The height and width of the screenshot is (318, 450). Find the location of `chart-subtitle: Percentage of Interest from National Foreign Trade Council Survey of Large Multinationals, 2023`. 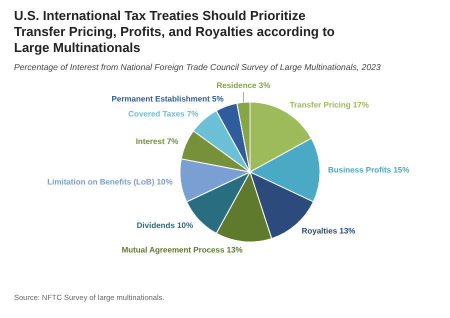

chart-subtitle: Percentage of Interest from National Foreign Trade Council Survey of Large Multinationals, 2023 is located at coordinates (197, 67).